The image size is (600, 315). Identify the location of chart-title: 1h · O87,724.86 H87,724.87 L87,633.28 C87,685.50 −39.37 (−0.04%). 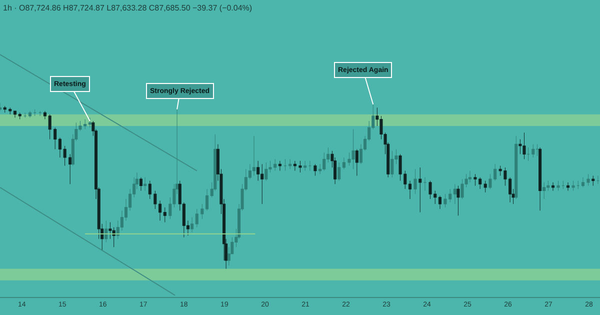
(127, 7).